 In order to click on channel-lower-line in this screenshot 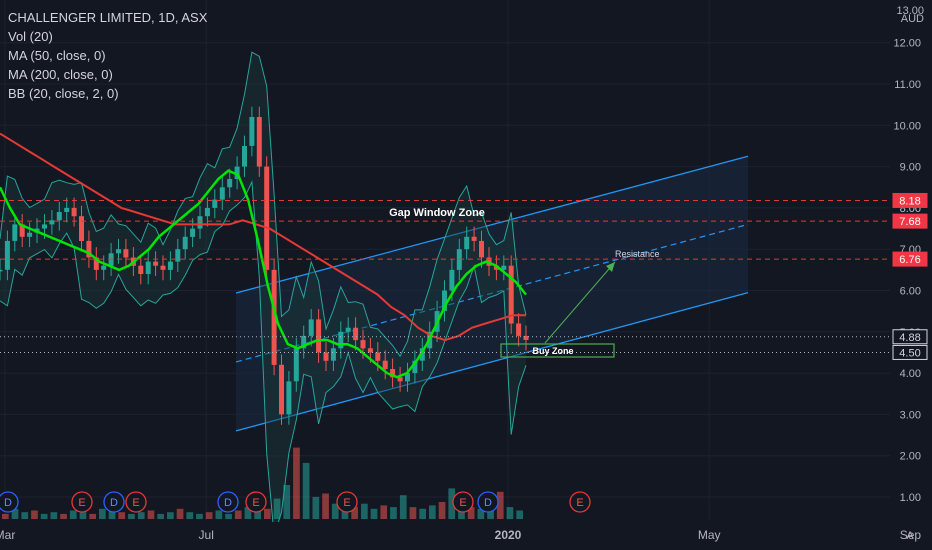, I will do `click(492, 361)`.